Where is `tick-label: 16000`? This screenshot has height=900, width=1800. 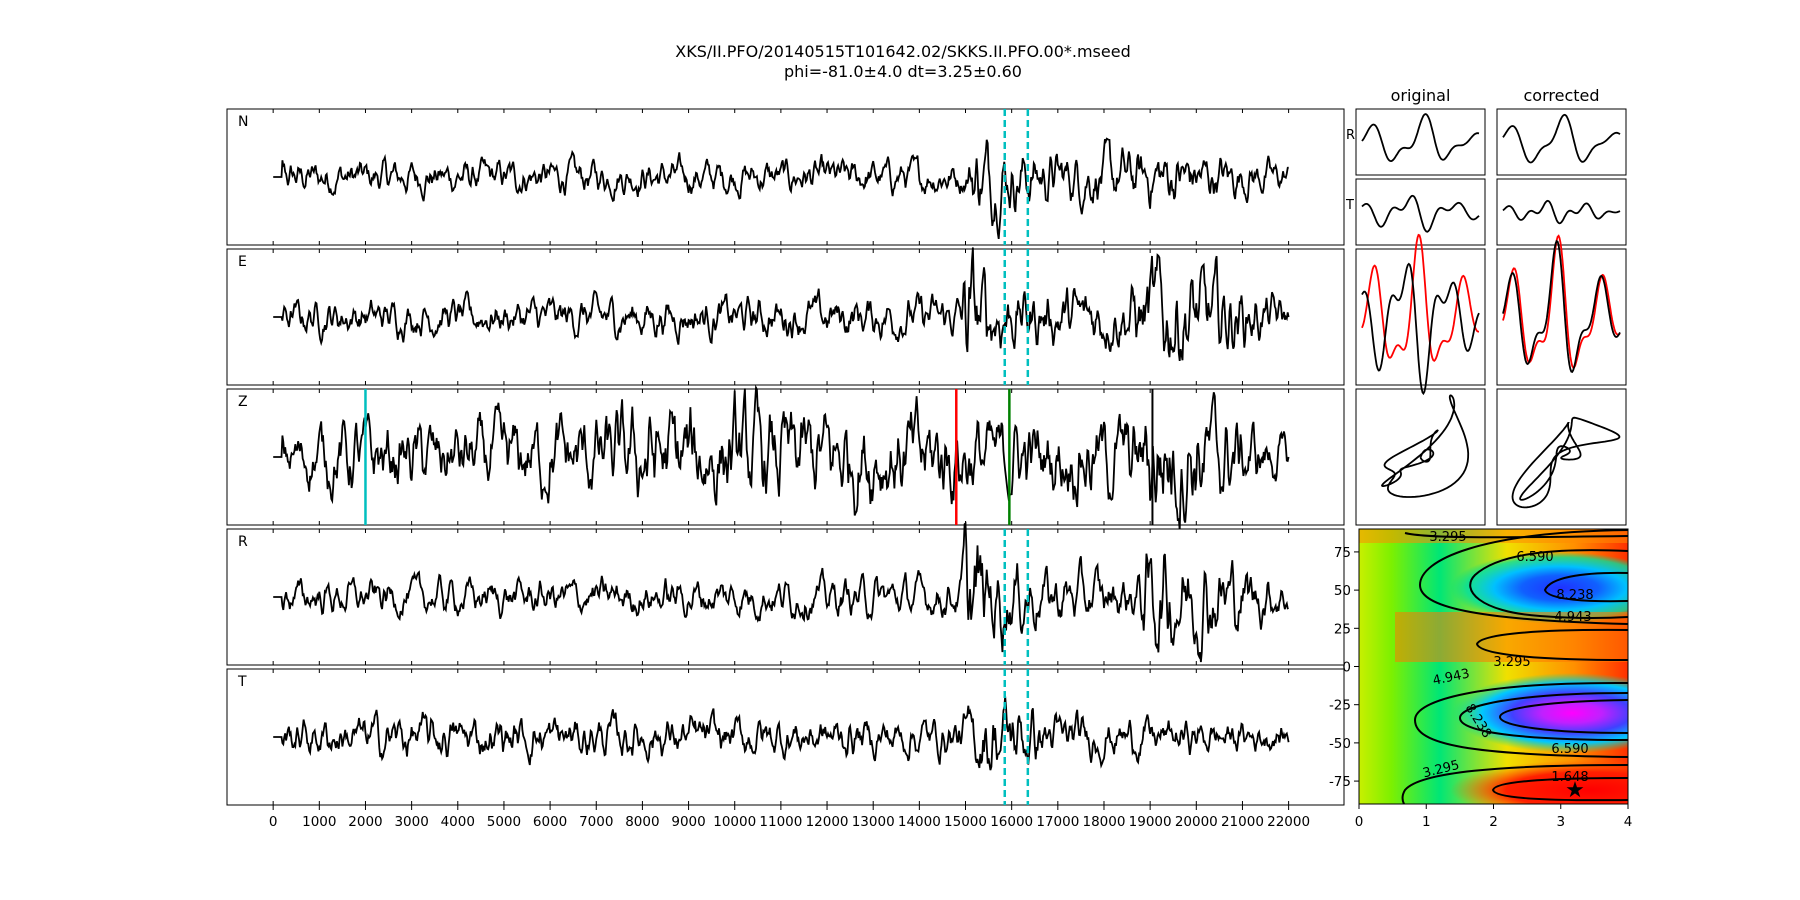
tick-label: 16000 is located at coordinates (1011, 822).